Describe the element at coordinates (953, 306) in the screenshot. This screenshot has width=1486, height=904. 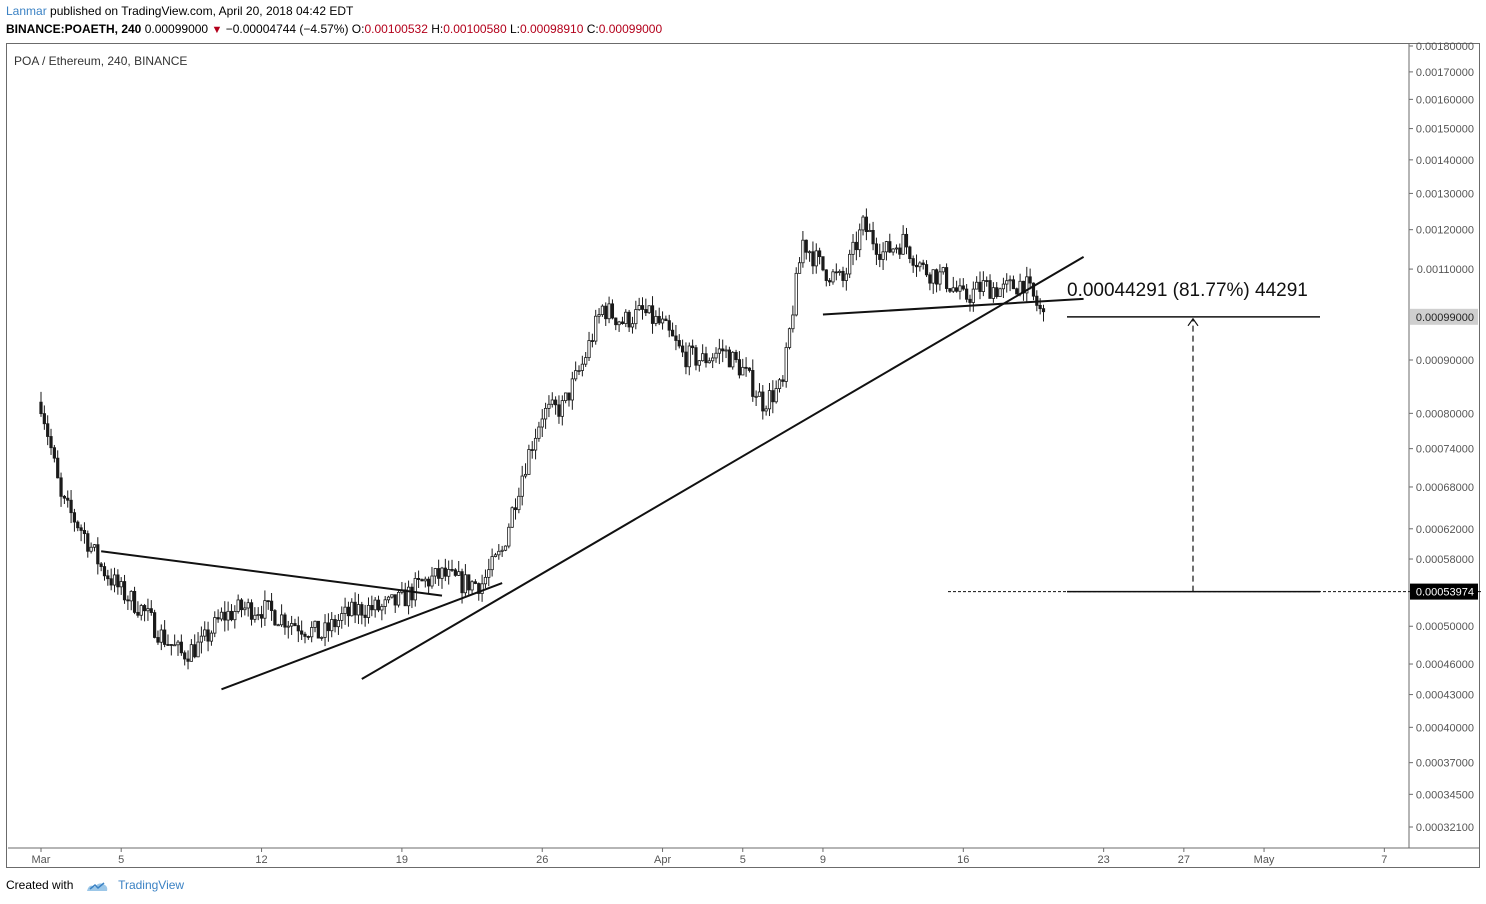
I see `trendline-neckline` at that location.